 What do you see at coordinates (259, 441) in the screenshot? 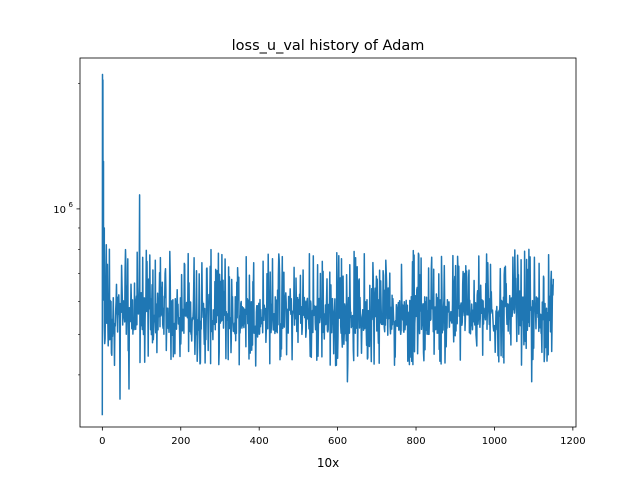
I see `x-tick-label: 400` at bounding box center [259, 441].